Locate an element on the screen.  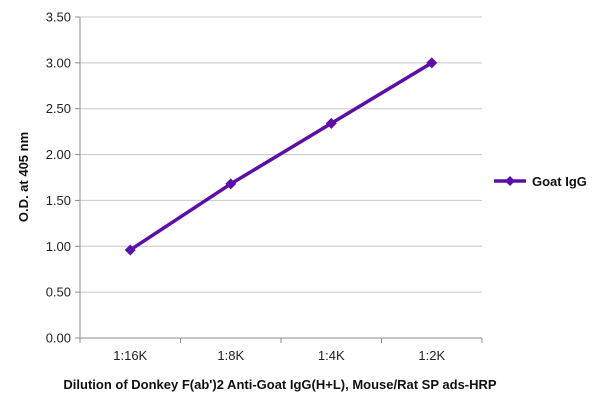
y-tick-label: 2.00 is located at coordinates (58, 154).